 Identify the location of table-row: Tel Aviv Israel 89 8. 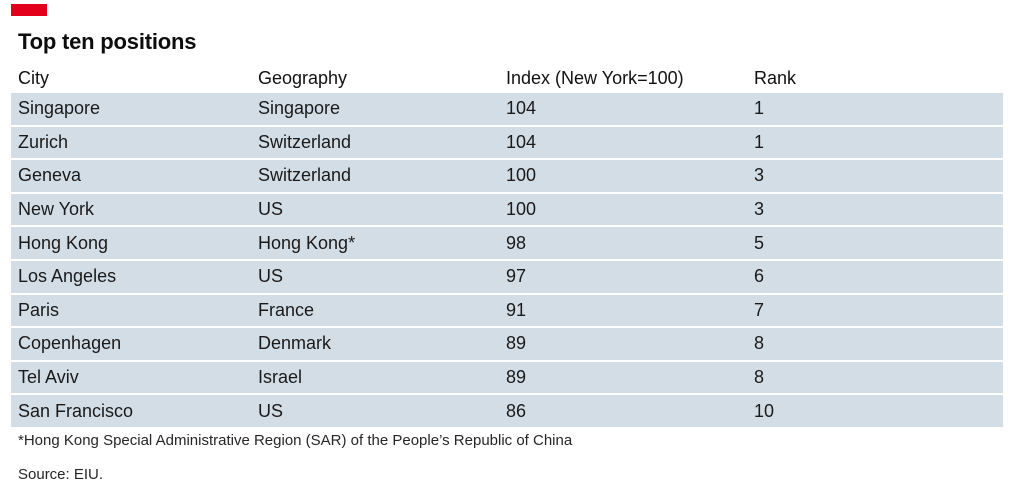
(507, 377).